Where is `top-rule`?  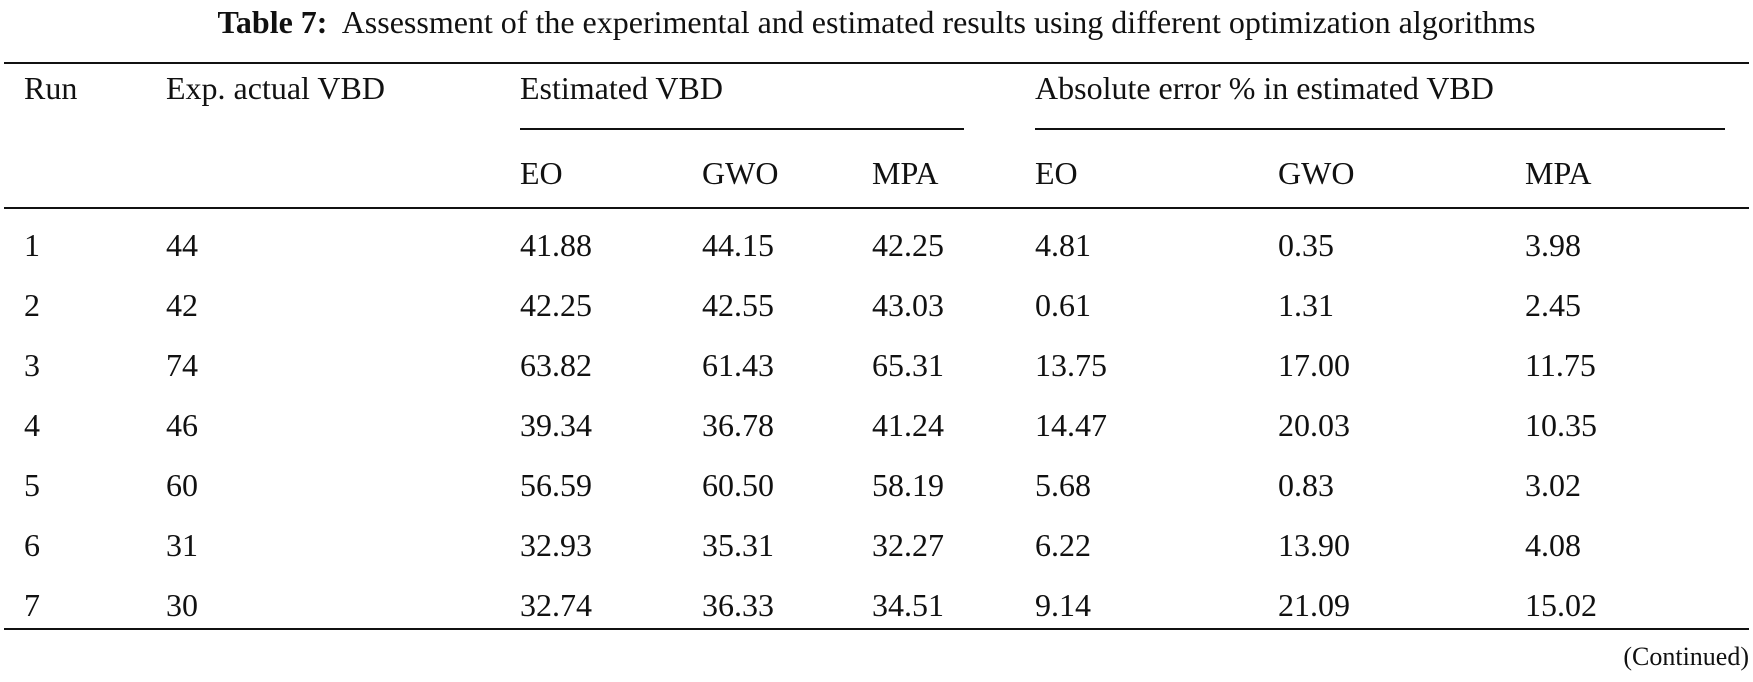
top-rule is located at coordinates (876, 63).